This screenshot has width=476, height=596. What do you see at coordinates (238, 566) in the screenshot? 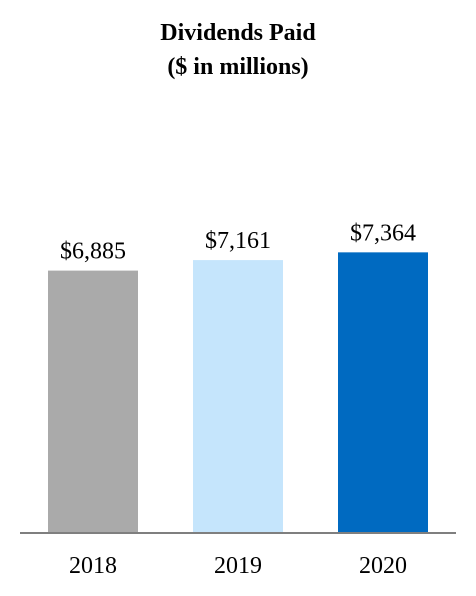
I see `x-tick-label-2019: 2019` at bounding box center [238, 566].